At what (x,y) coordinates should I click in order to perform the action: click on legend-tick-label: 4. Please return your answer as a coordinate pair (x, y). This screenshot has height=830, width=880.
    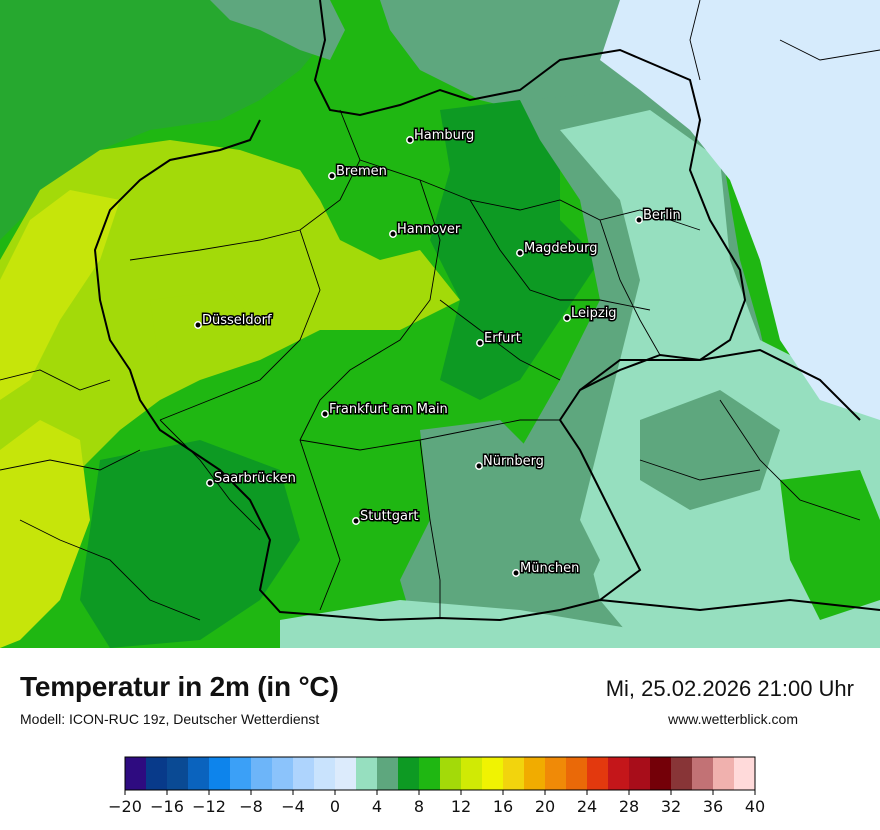
    Looking at the image, I should click on (377, 806).